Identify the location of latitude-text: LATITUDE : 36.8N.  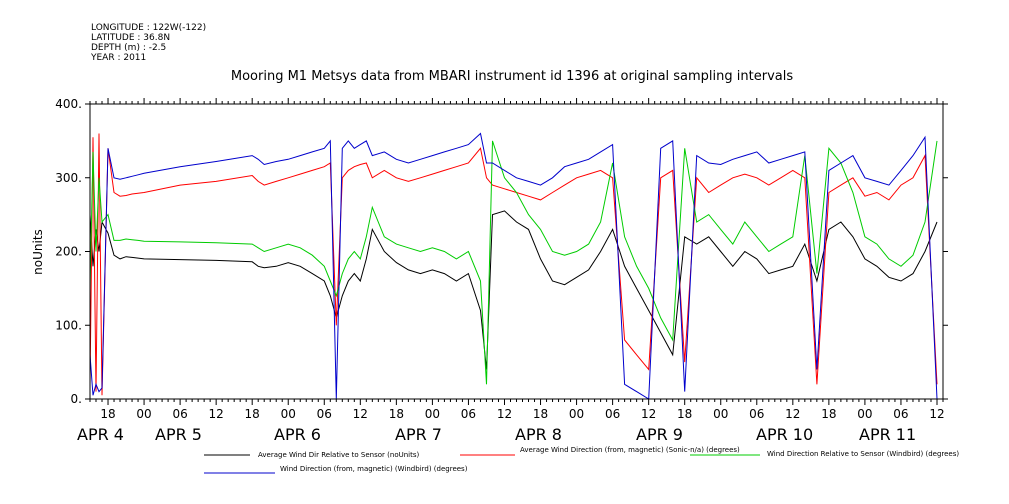
(130, 38).